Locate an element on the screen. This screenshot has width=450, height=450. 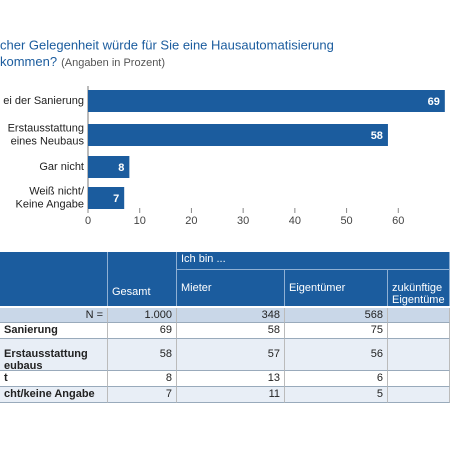
x-tick-label: 40 is located at coordinates (295, 221).